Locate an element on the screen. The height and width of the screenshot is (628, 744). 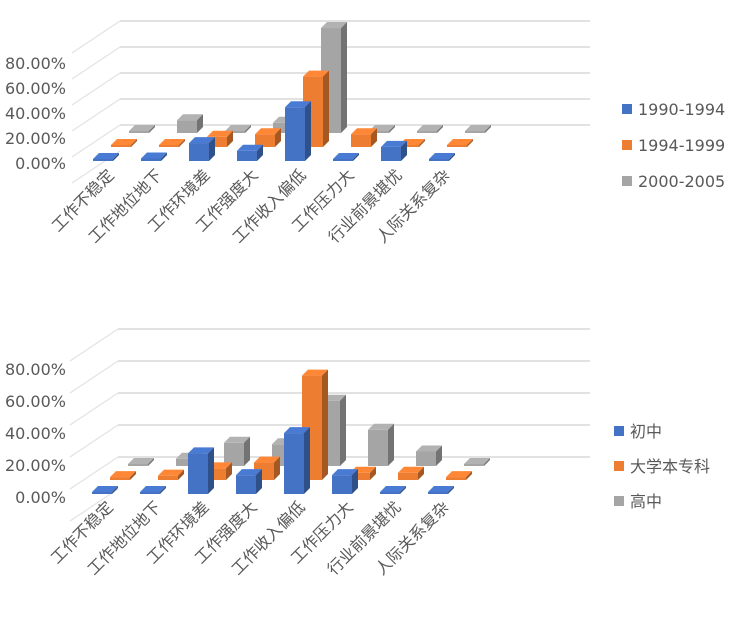
bar-1994-1999-工作不稳定 is located at coordinates (124, 143).